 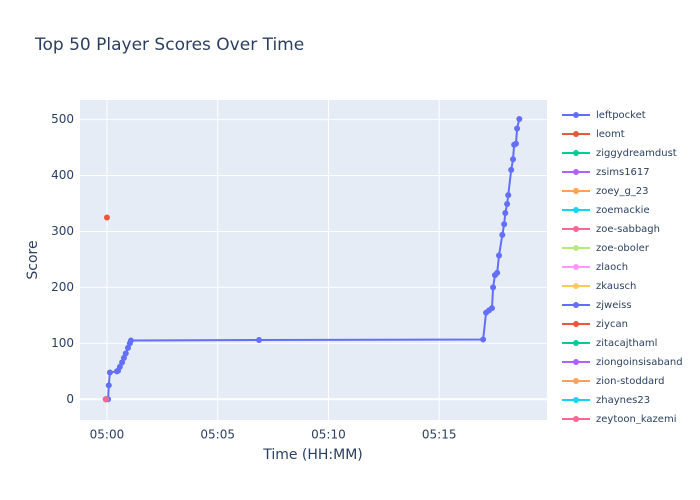 I want to click on legend-label: leftpocket, so click(x=621, y=115).